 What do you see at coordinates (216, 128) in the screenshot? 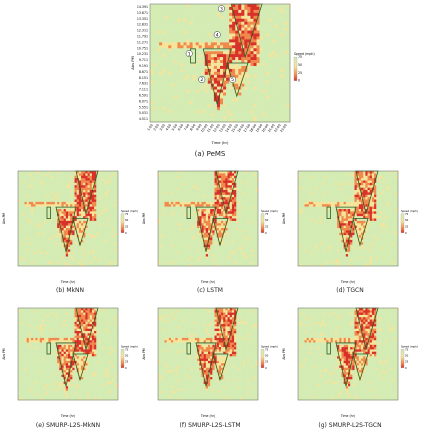
I see `x-tick-label: 12:00` at bounding box center [216, 128].